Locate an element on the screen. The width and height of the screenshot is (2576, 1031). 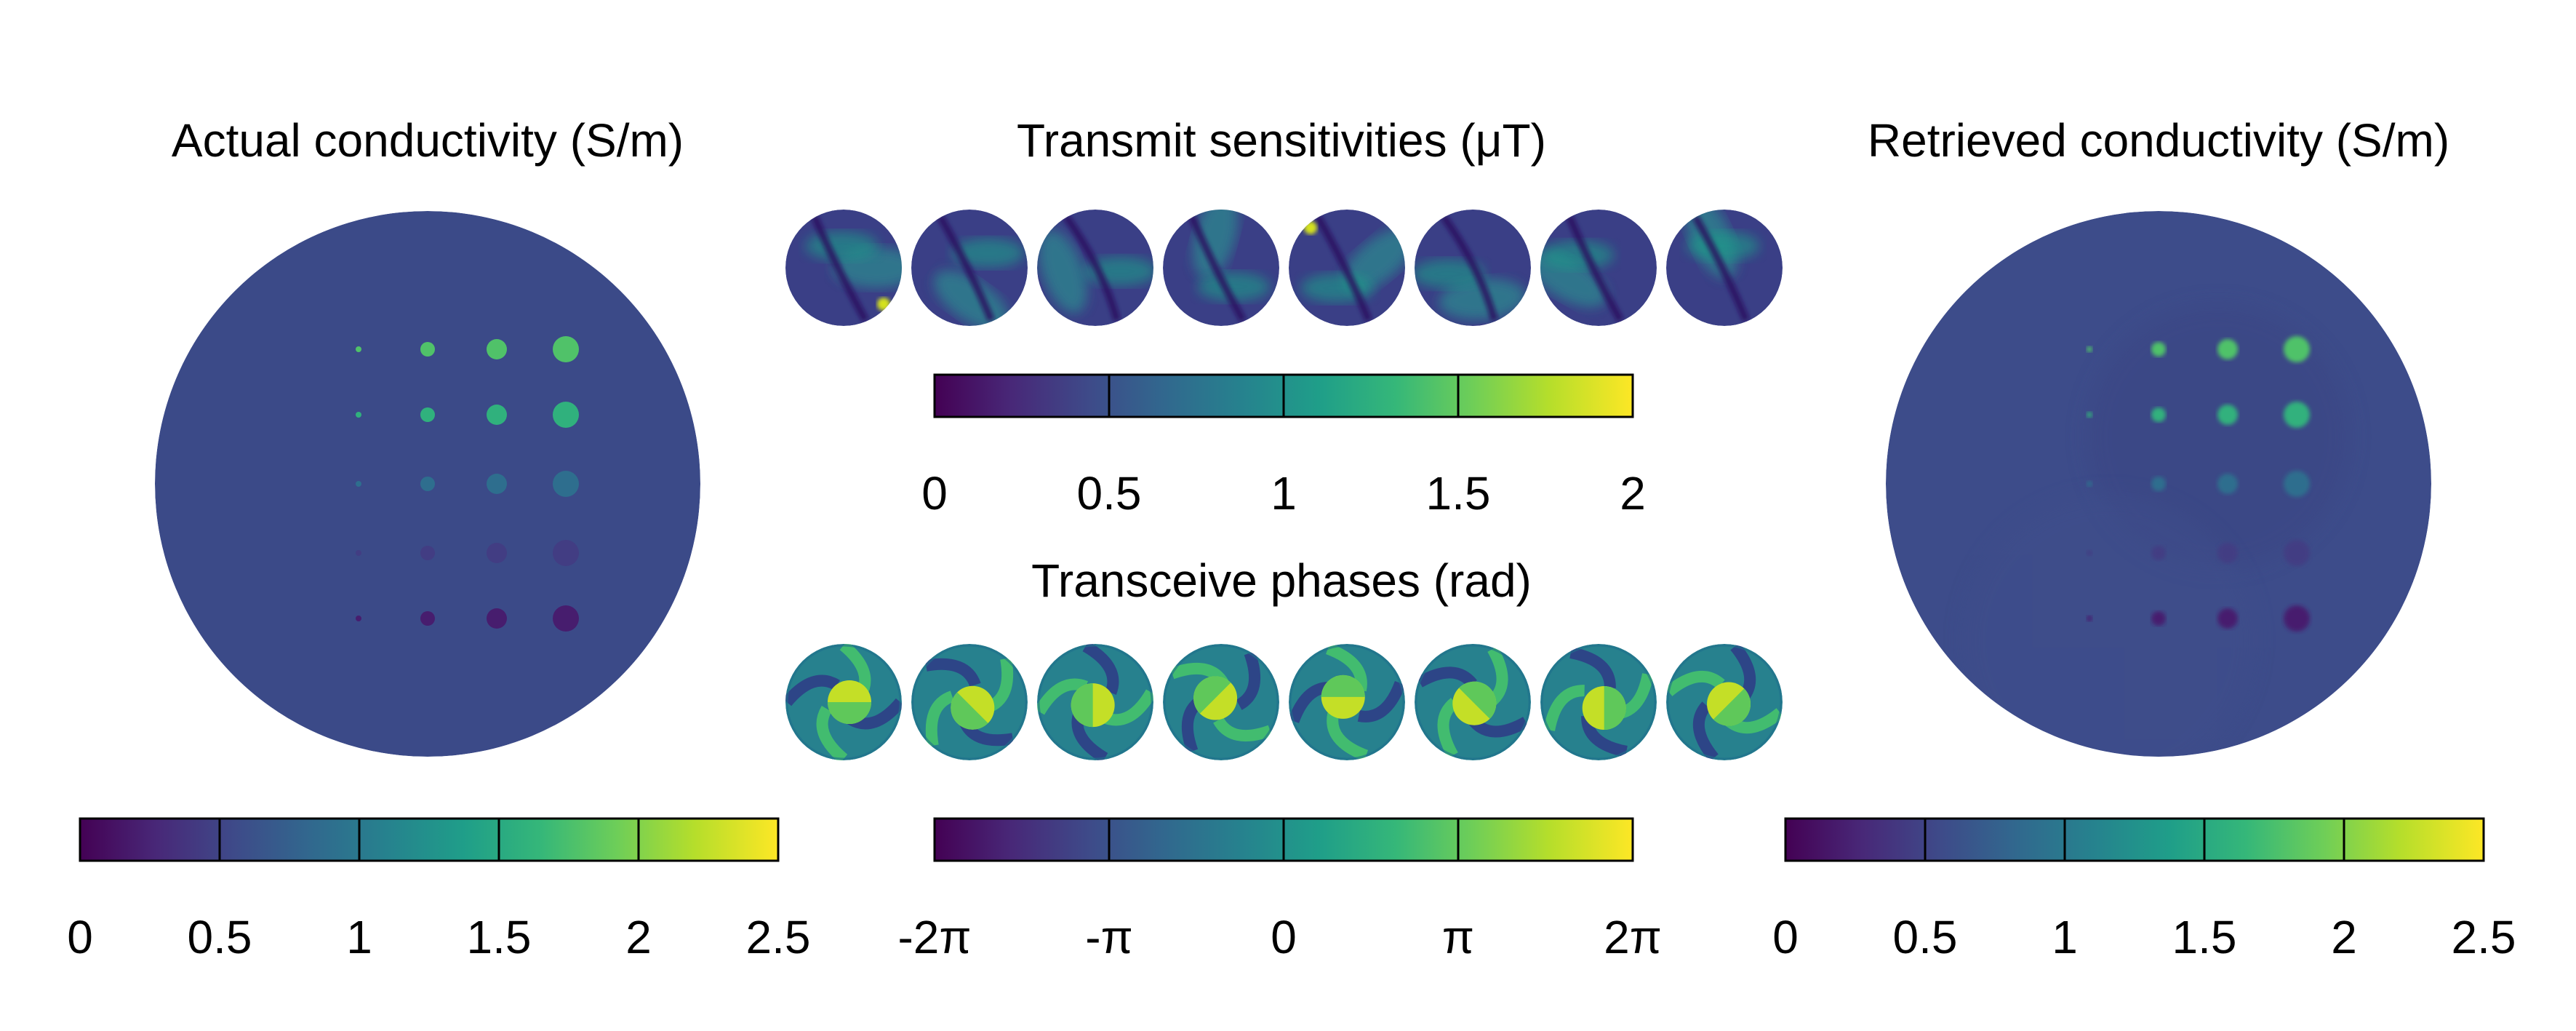
retrieved-colorbar-tick: 0.5 is located at coordinates (1925, 937).